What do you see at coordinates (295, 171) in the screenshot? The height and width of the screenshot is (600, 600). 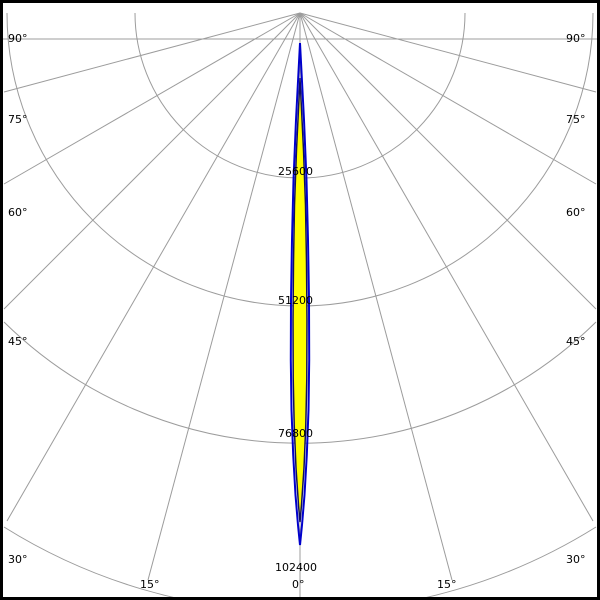 I see `radial-tick-label-25600: 25600` at bounding box center [295, 171].